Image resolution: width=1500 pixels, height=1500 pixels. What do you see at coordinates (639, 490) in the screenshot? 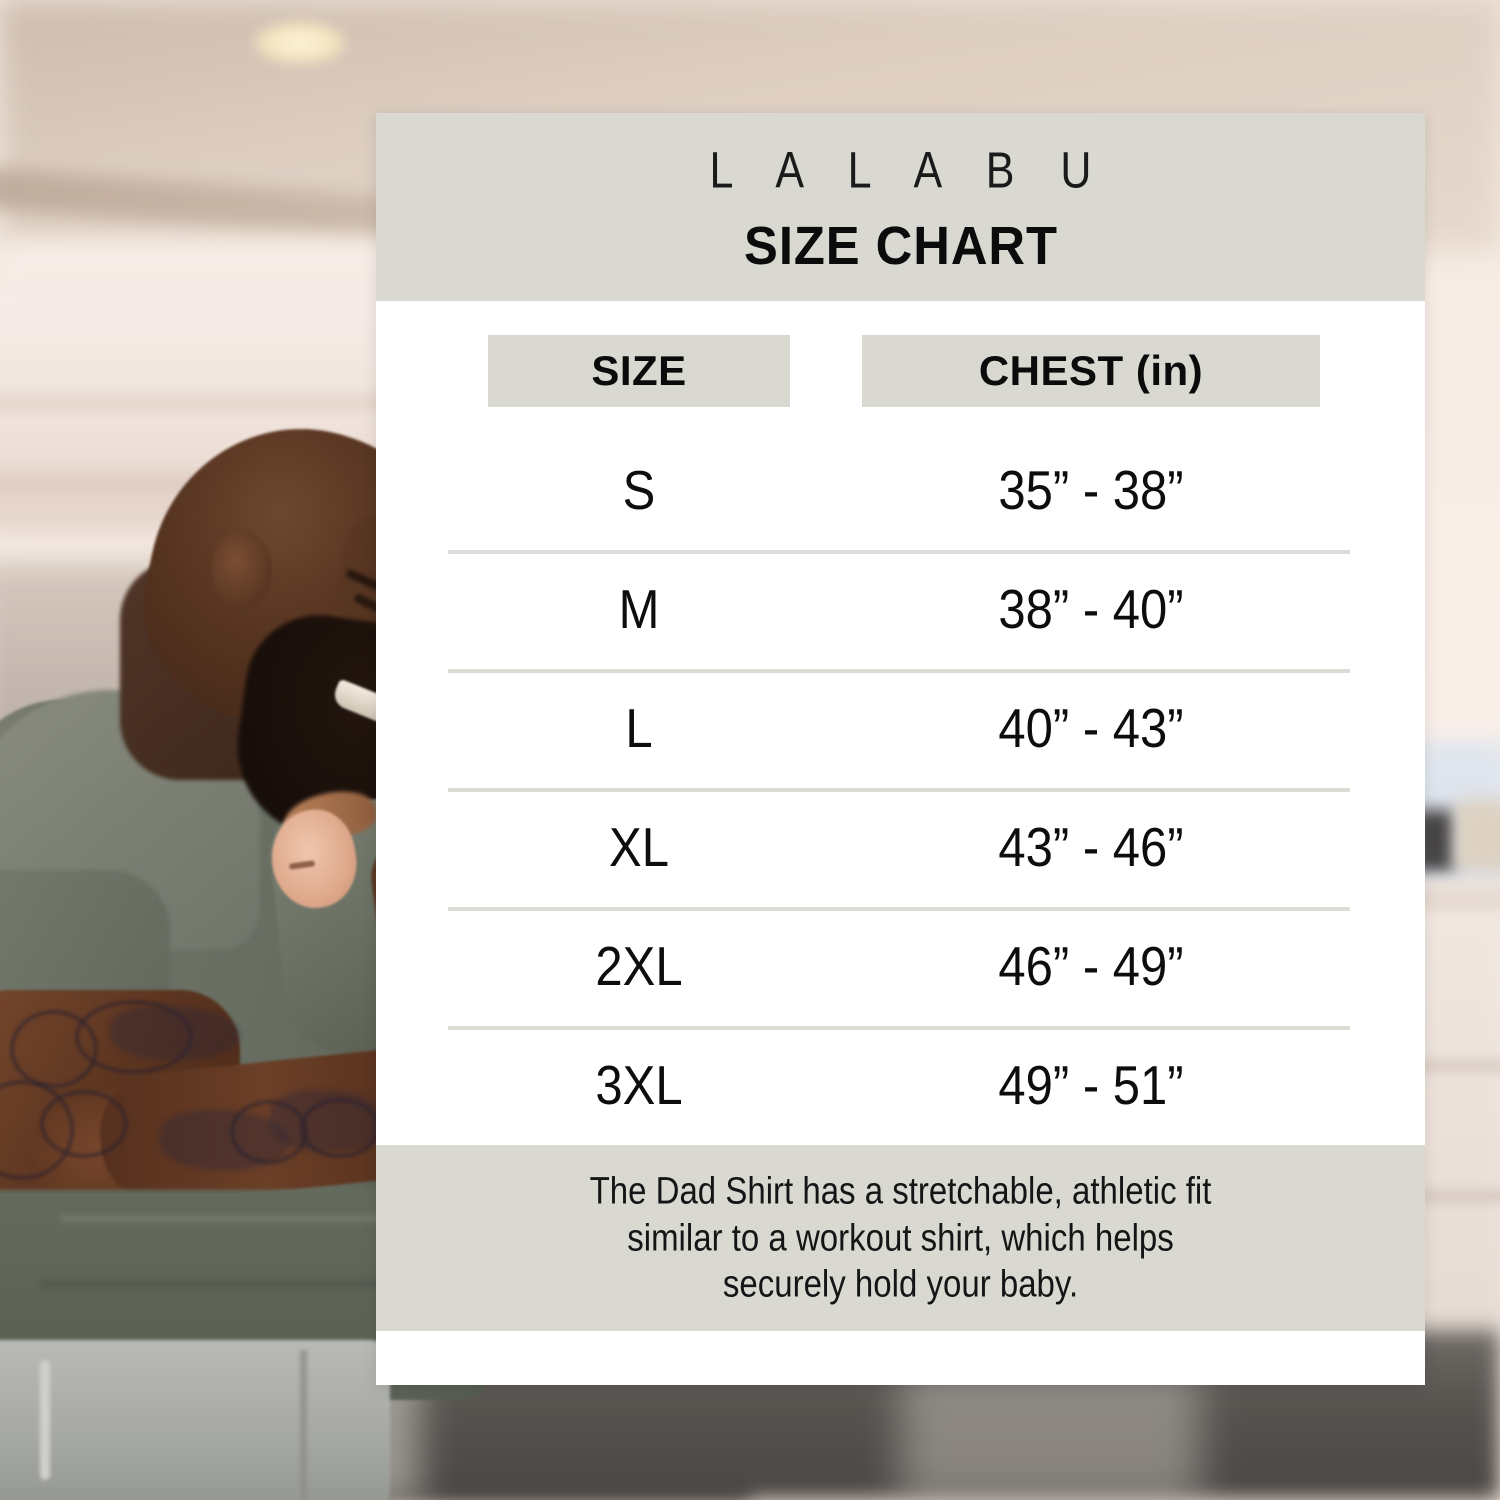
I see `cell-size: S` at bounding box center [639, 490].